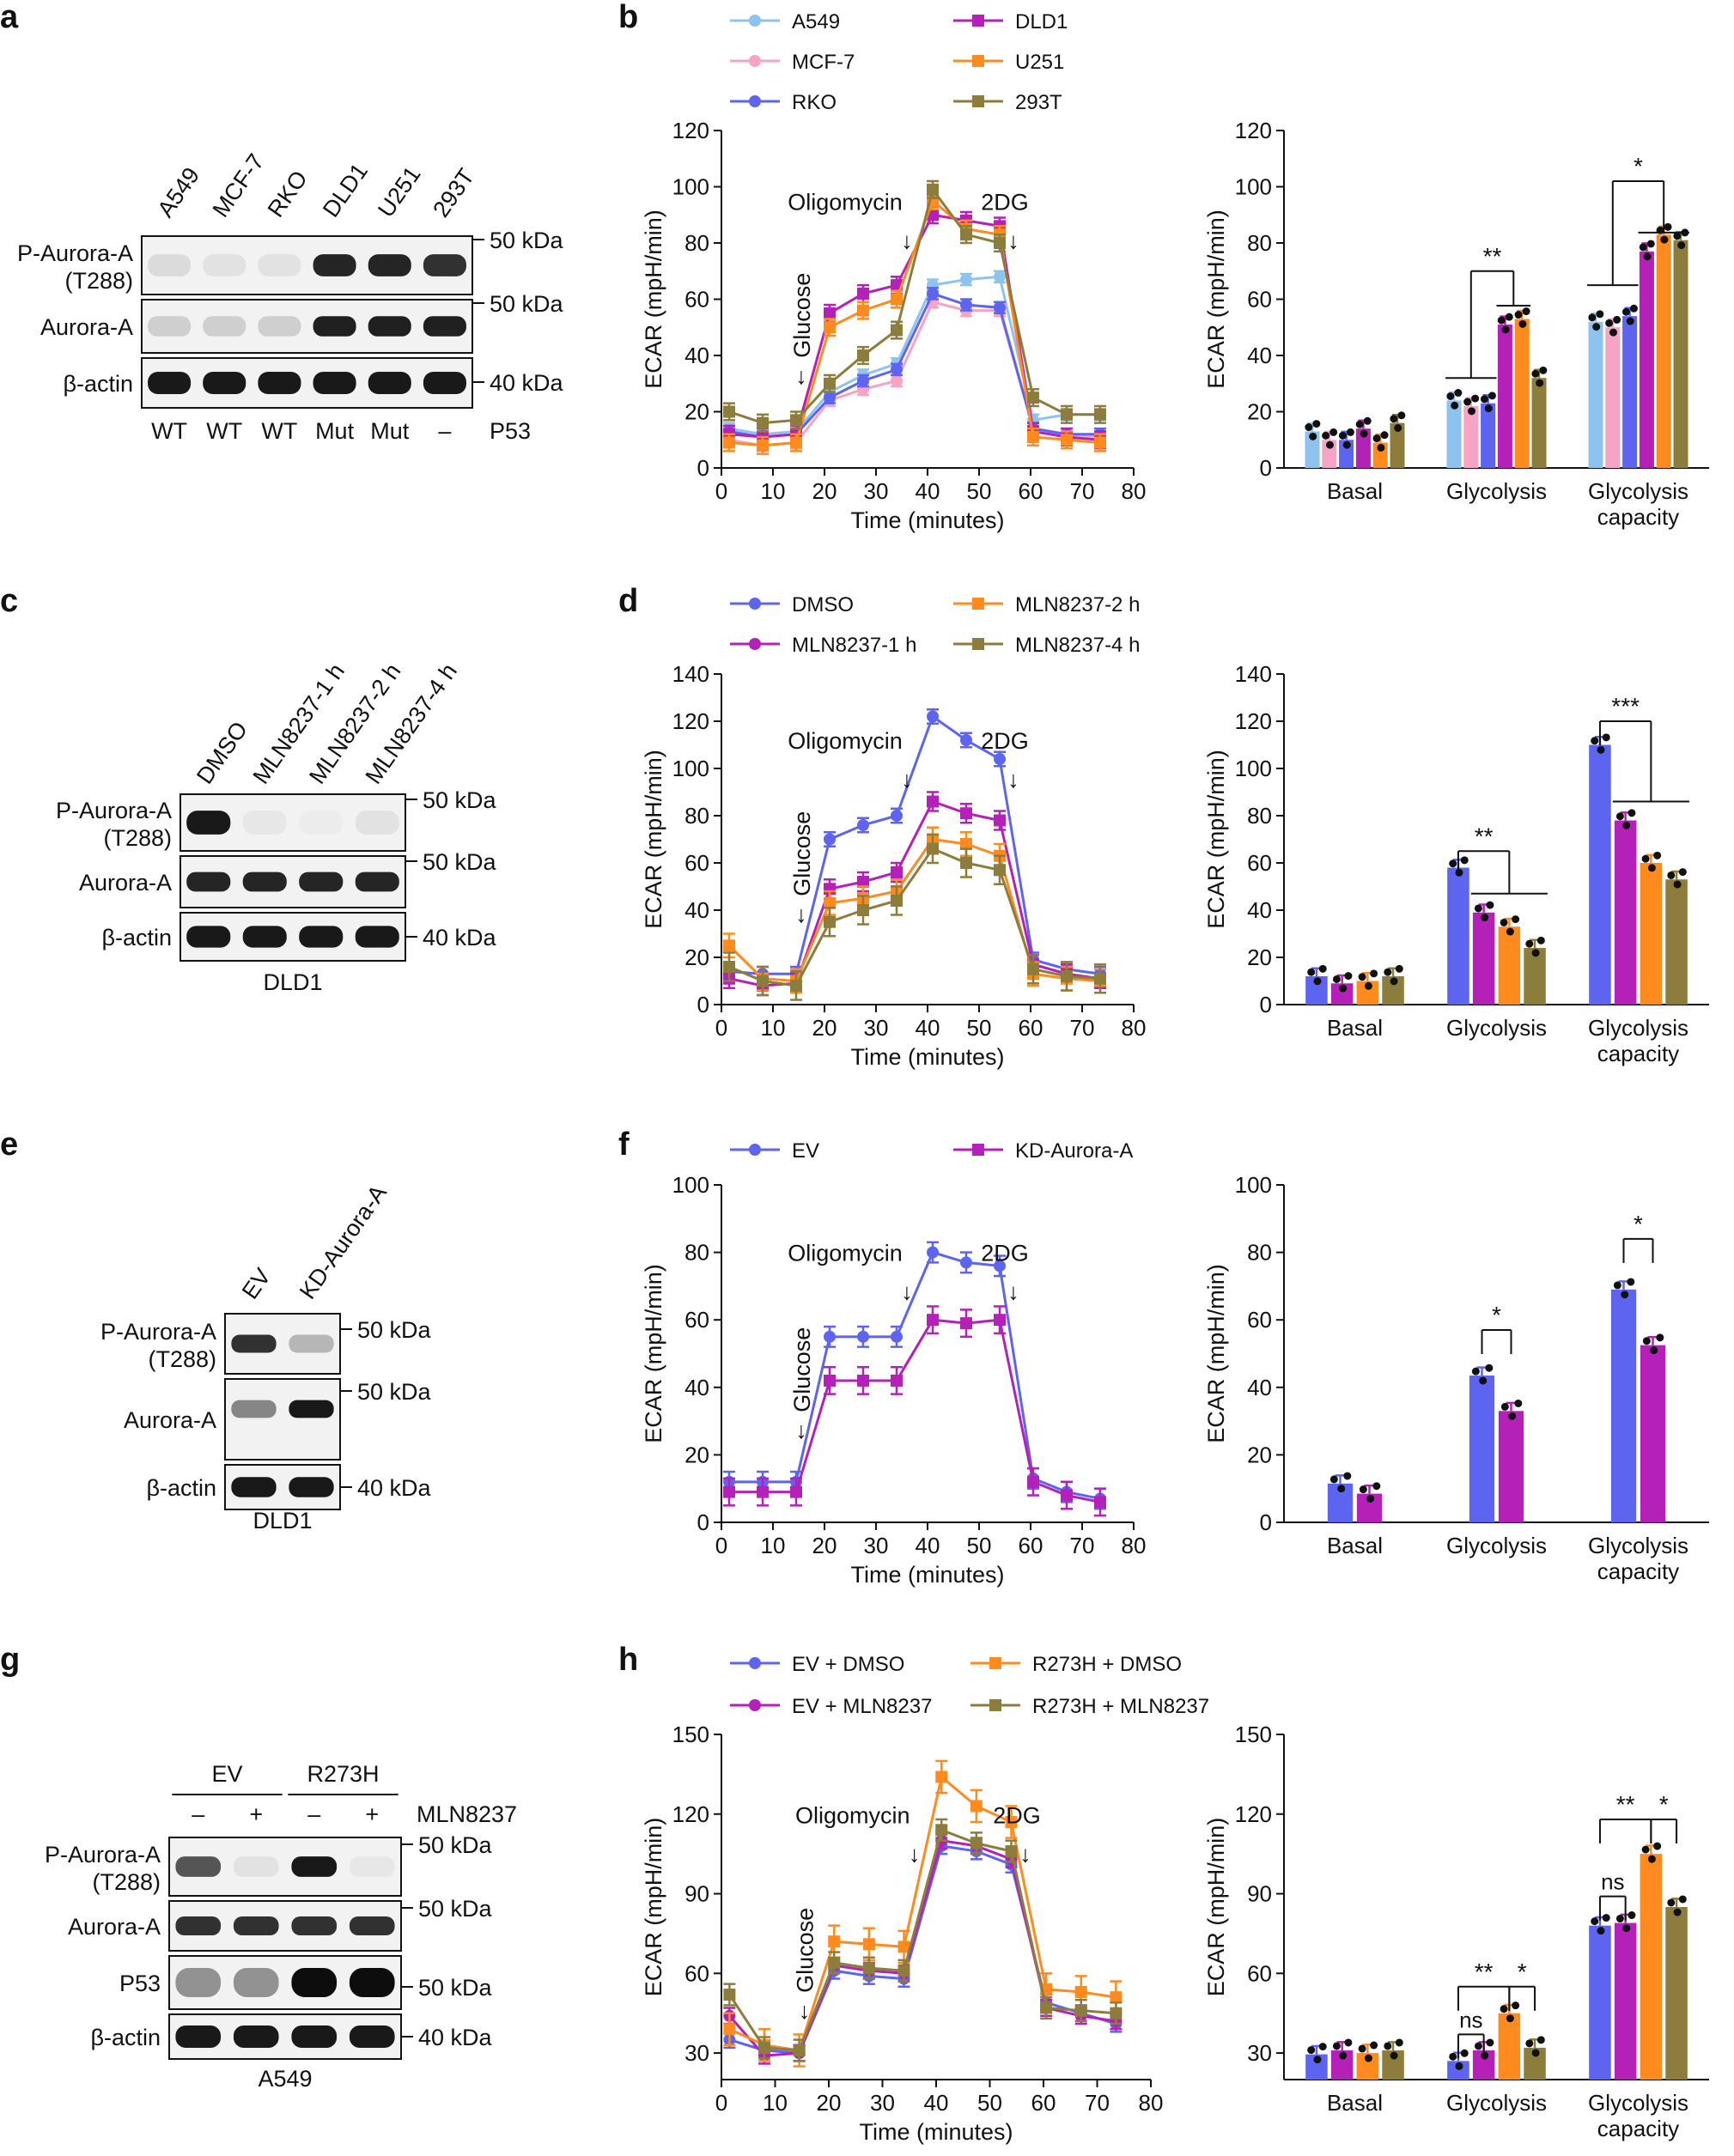 This screenshot has height=2156, width=1734. What do you see at coordinates (390, 431) in the screenshot?
I see `p53-status: Mut` at bounding box center [390, 431].